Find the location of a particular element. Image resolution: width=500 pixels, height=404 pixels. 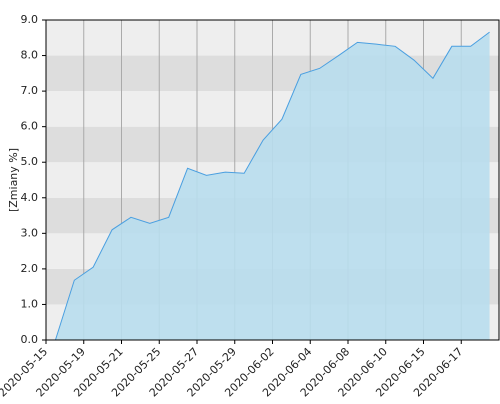

y-tick-label: 5.0 is located at coordinates (30, 161).